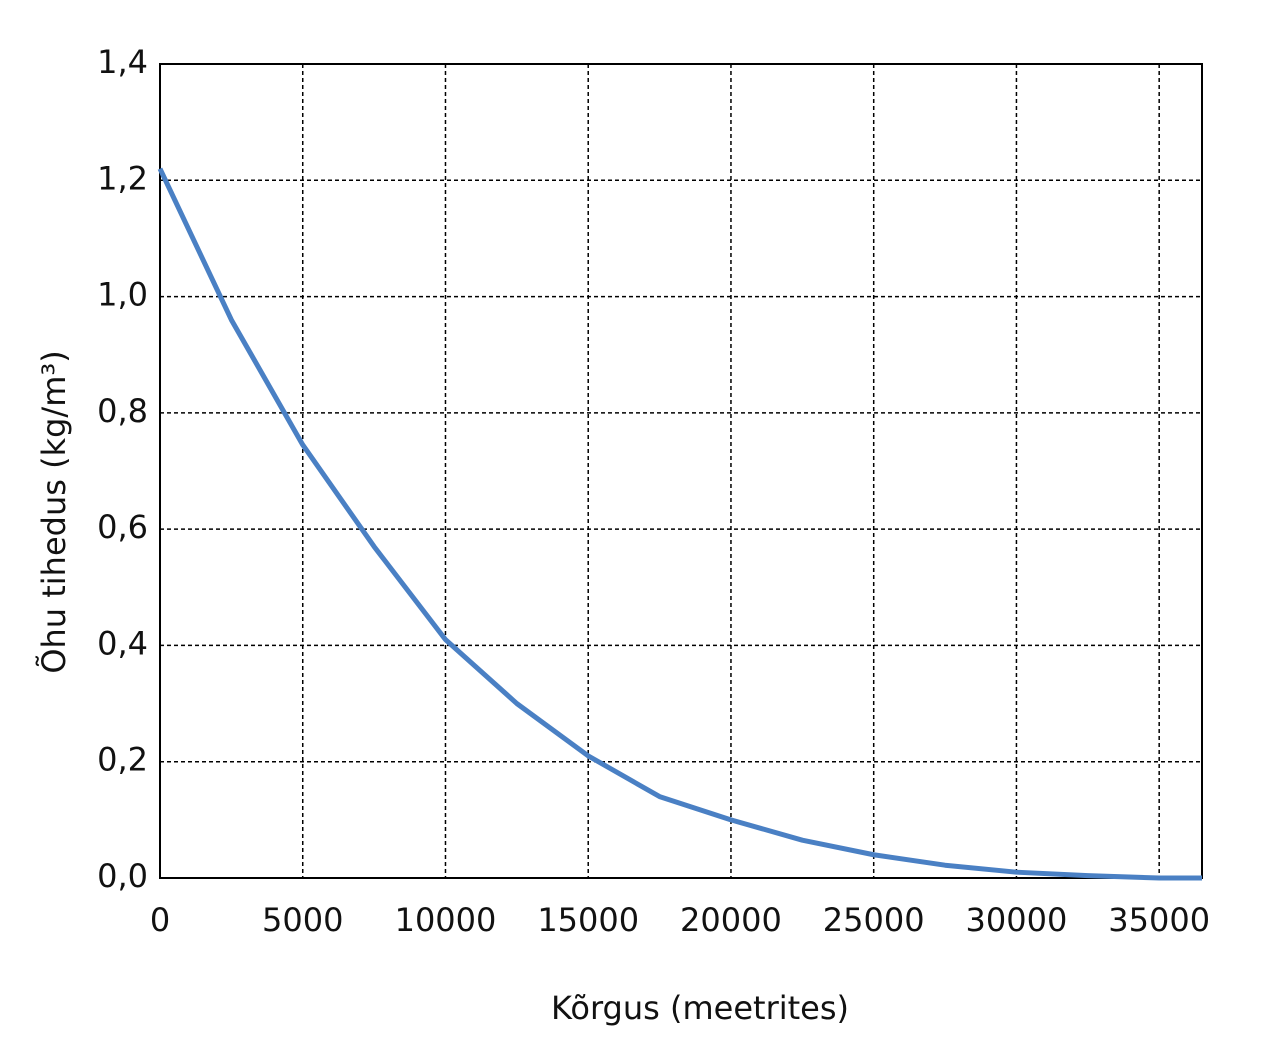 This screenshot has height=1058, width=1280. I want to click on y-tick-label: 1,2, so click(122, 178).